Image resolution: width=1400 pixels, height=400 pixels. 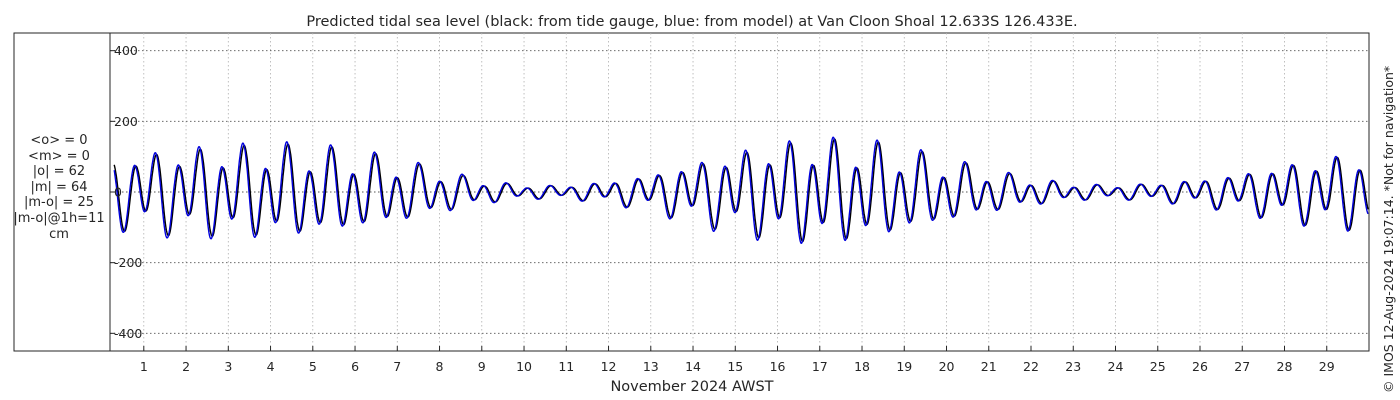 I want to click on y-tick-label: 200, so click(x=126, y=121).